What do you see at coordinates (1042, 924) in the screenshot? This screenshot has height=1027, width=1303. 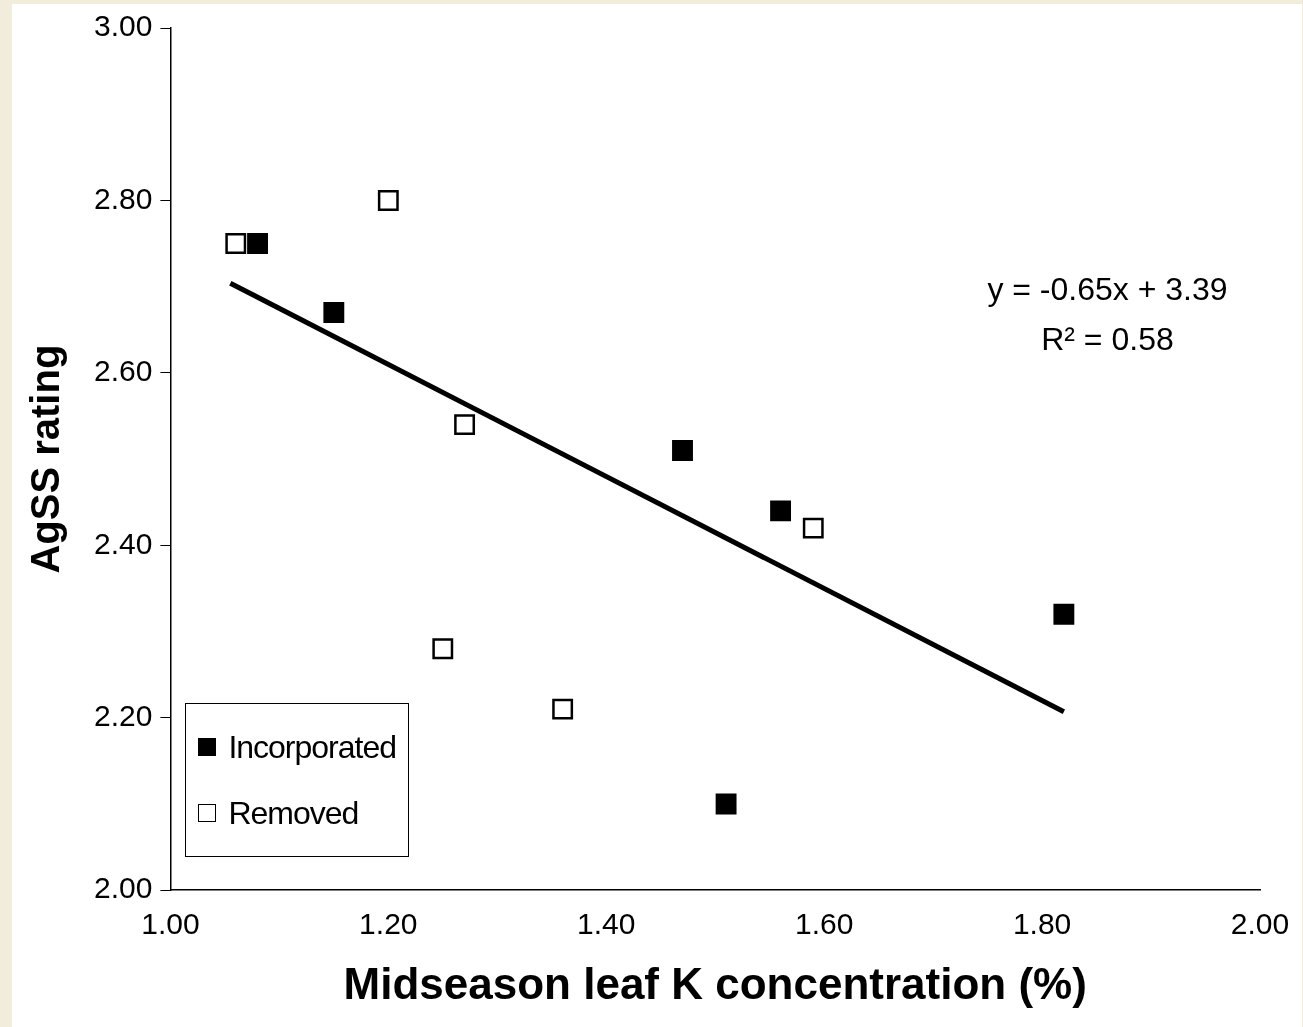 I see `x-tick-label: 1.80` at bounding box center [1042, 924].